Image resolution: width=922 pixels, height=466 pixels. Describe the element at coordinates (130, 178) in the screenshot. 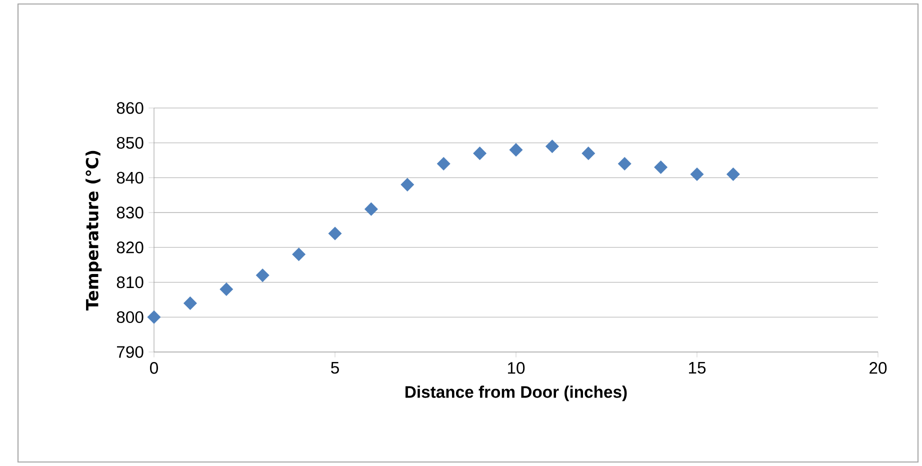

I see `y-tick-label: 840` at that location.